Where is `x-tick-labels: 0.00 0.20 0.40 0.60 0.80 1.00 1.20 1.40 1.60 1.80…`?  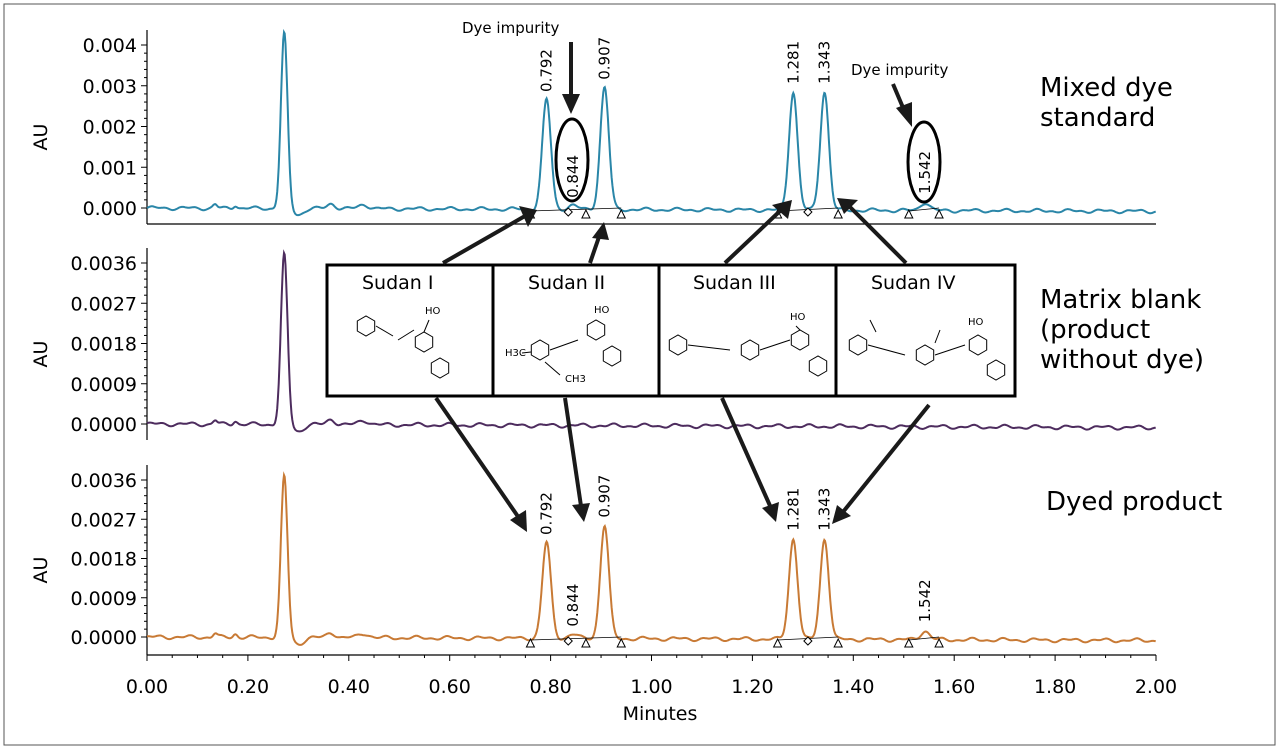
x-tick-labels: 0.00 0.20 0.40 0.60 0.80 1.00 1.20 1.40 1.60 1.80… is located at coordinates (651, 676).